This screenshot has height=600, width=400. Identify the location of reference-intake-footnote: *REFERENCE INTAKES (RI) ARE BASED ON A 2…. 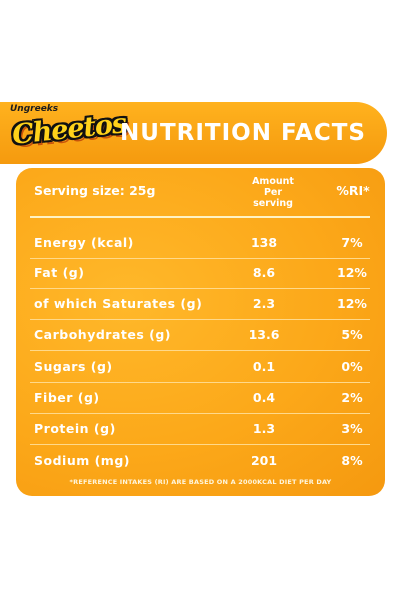
(200, 482).